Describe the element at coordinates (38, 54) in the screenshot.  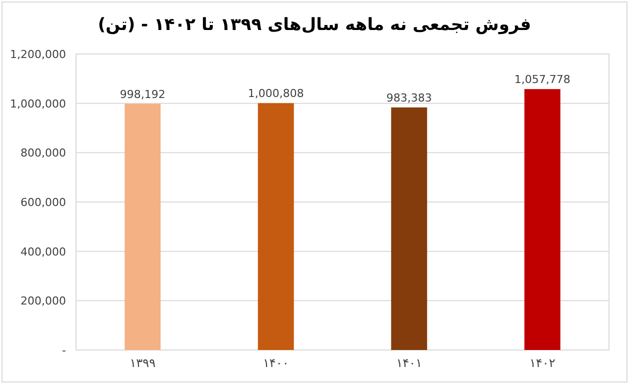
I see `y-tick-label: 1,200,000` at that location.